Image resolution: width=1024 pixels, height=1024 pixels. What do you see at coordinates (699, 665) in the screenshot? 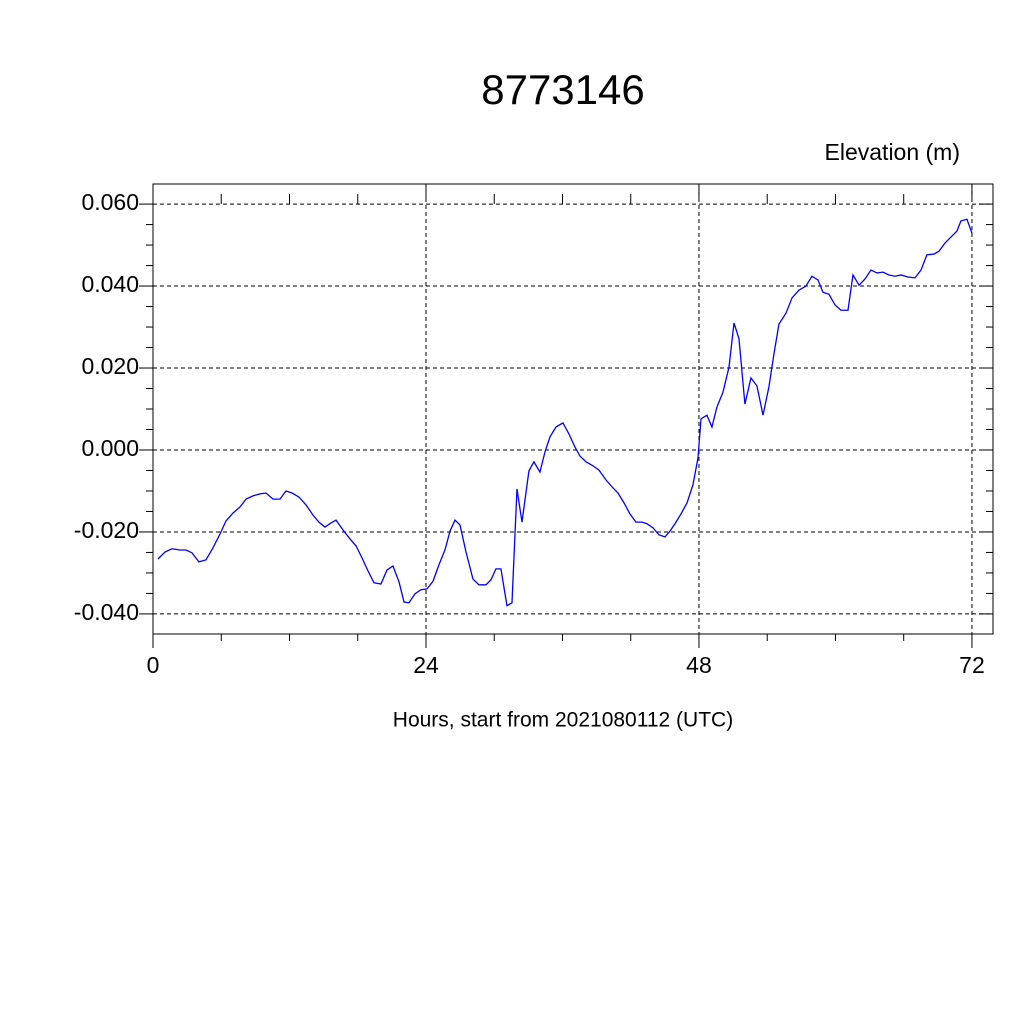
I see `x-tick-label: 48` at bounding box center [699, 665].